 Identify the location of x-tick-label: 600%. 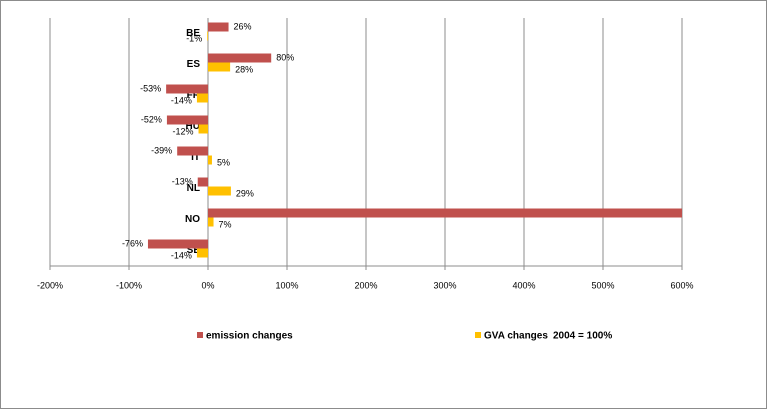
(681, 285).